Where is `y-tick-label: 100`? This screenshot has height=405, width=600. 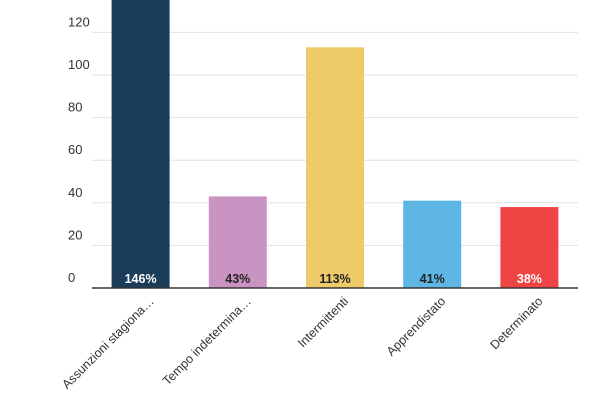 y-tick-label: 100 is located at coordinates (79, 64).